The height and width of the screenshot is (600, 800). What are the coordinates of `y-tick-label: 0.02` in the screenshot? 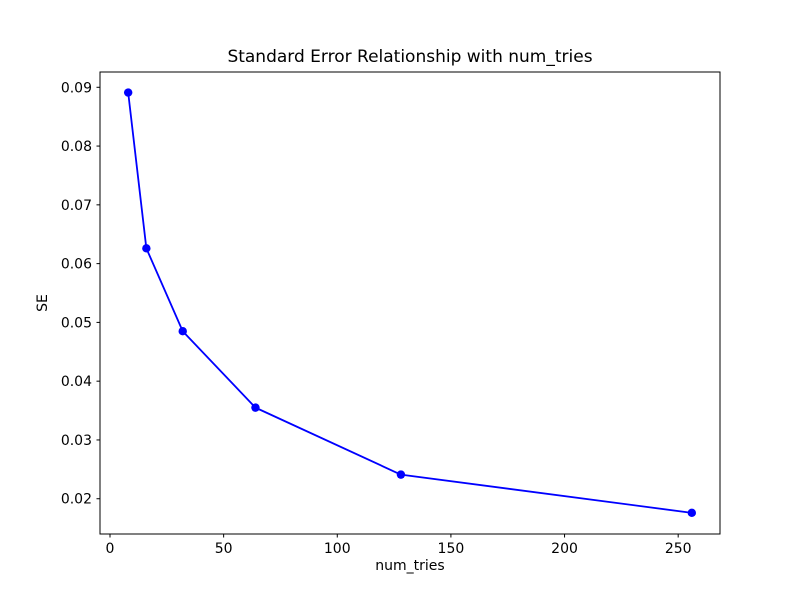 It's located at (76, 500).